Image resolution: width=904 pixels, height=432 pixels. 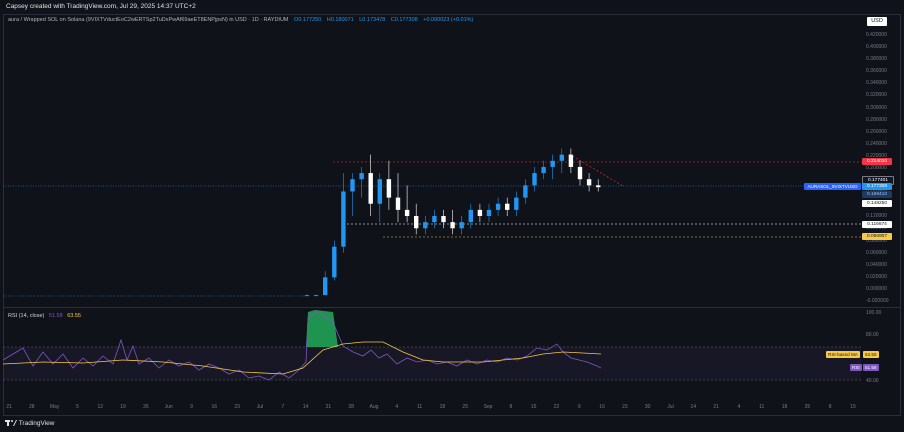 I want to click on rsi-label: RSI (14, close), so click(x=26, y=316).